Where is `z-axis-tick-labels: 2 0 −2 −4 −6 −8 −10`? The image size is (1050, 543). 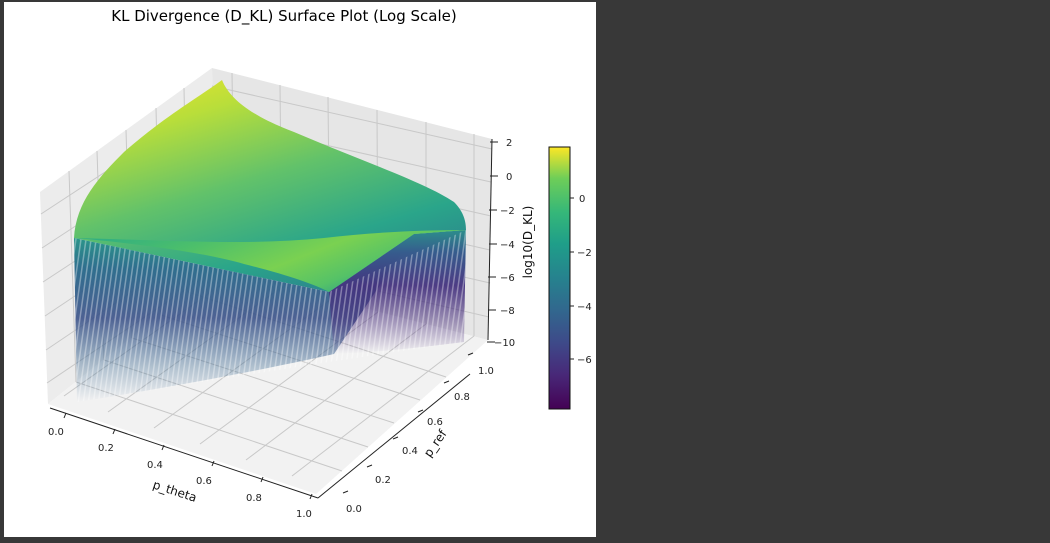 z-axis-tick-labels: 2 0 −2 −4 −6 −8 −10 is located at coordinates (504, 243).